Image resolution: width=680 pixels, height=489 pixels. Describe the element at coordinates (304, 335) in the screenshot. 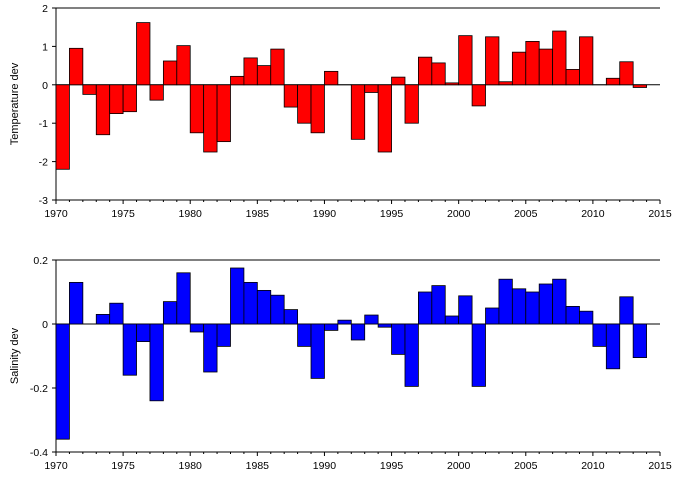

I see `salinity-bar-1989` at that location.